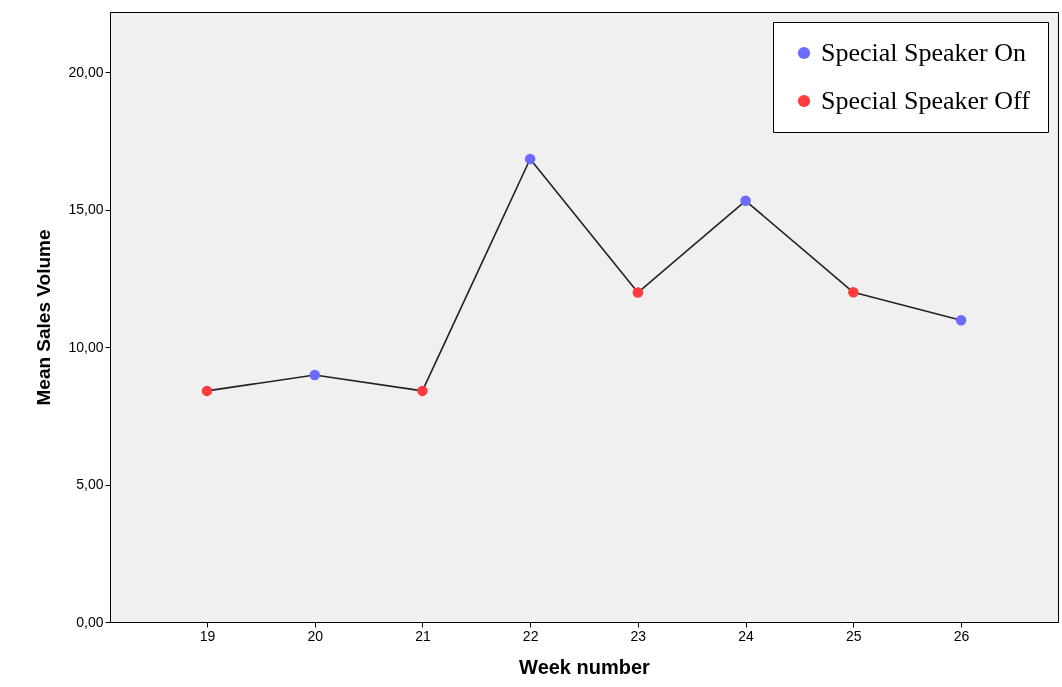  What do you see at coordinates (961, 635) in the screenshot?
I see `x-tick-label: 26` at bounding box center [961, 635].